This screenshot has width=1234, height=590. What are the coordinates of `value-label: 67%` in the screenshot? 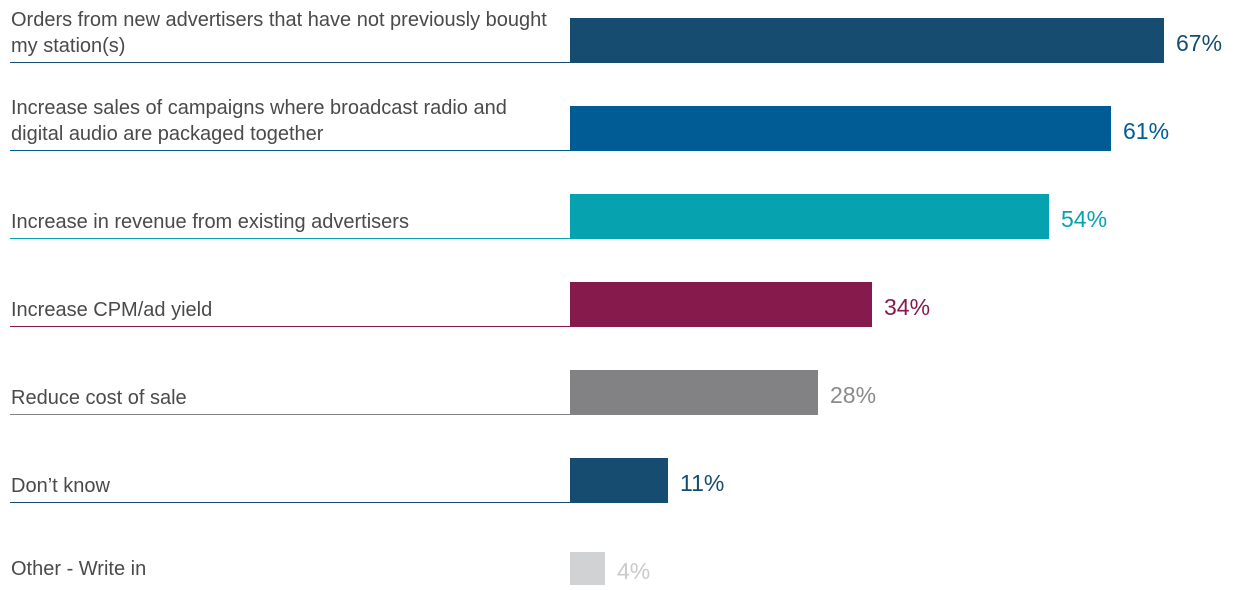 It's located at (1199, 42).